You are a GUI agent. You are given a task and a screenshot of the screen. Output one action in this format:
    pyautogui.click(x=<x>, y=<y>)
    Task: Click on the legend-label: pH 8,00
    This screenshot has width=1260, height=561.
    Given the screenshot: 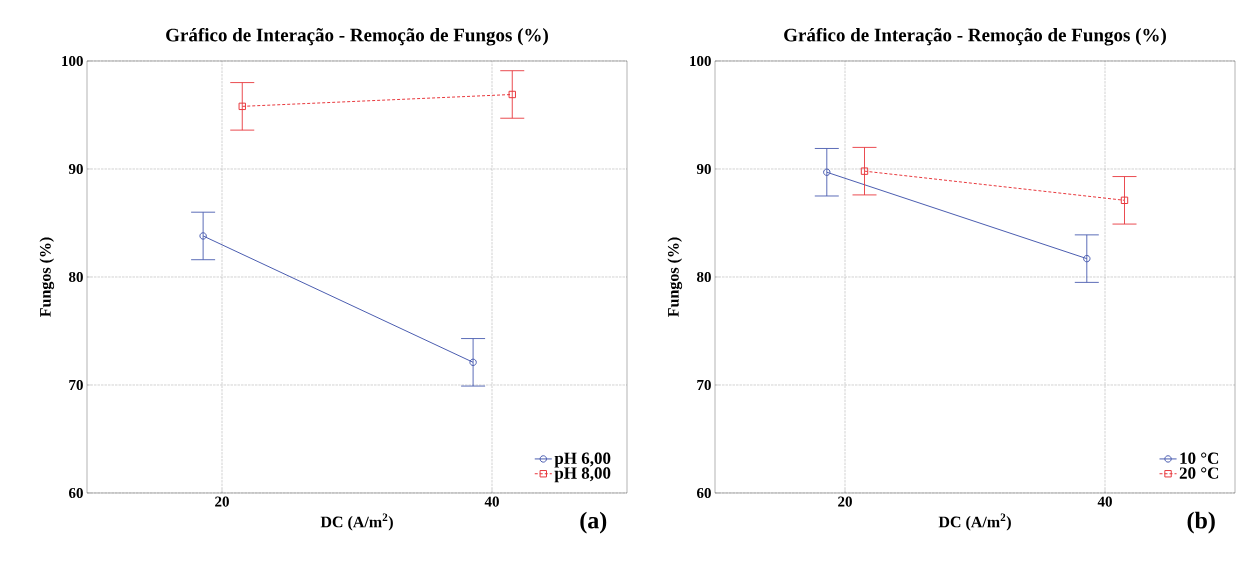 What is the action you would take?
    pyautogui.click(x=582, y=475)
    